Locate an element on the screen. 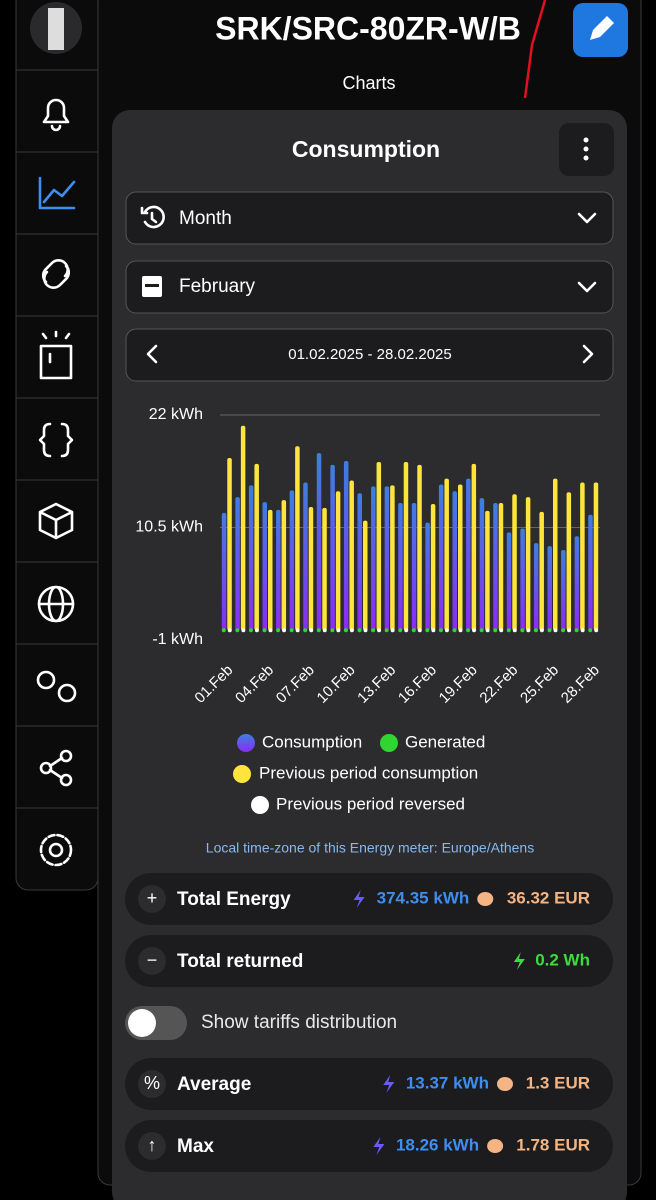 This screenshot has width=656, height=1200. row-label: Average is located at coordinates (214, 1084).